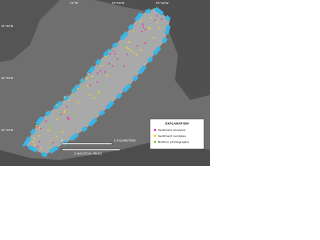  I want to click on lon-label: 70°50'W, so click(118, 3).